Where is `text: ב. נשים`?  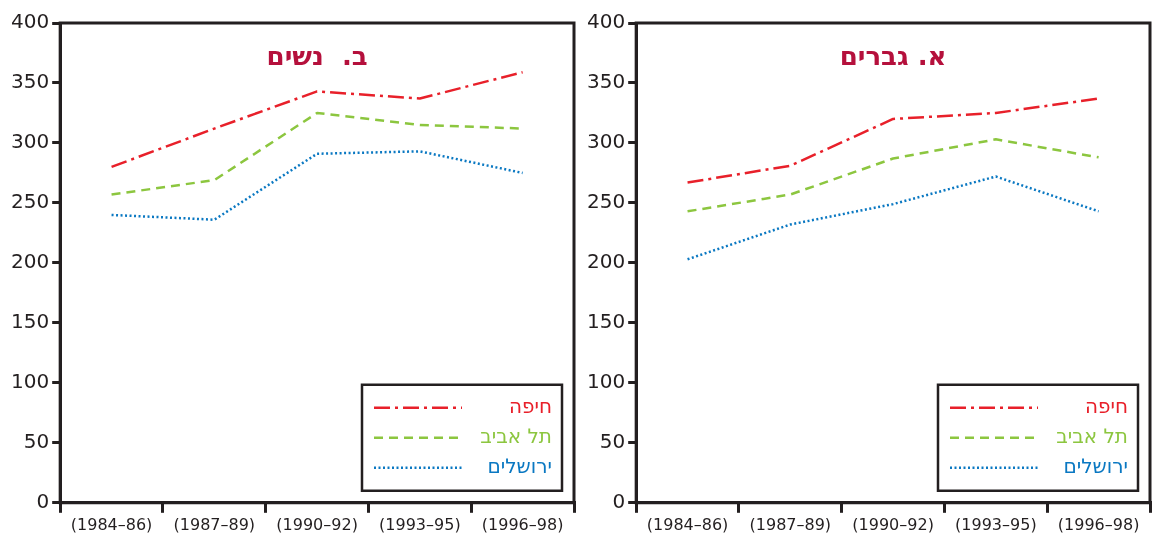 text: ב. נשים is located at coordinates (317, 55).